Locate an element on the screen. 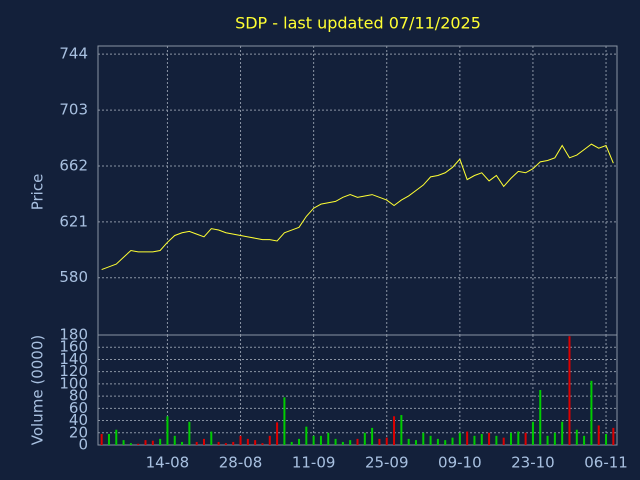  y-axis-label: Price is located at coordinates (38, 192).